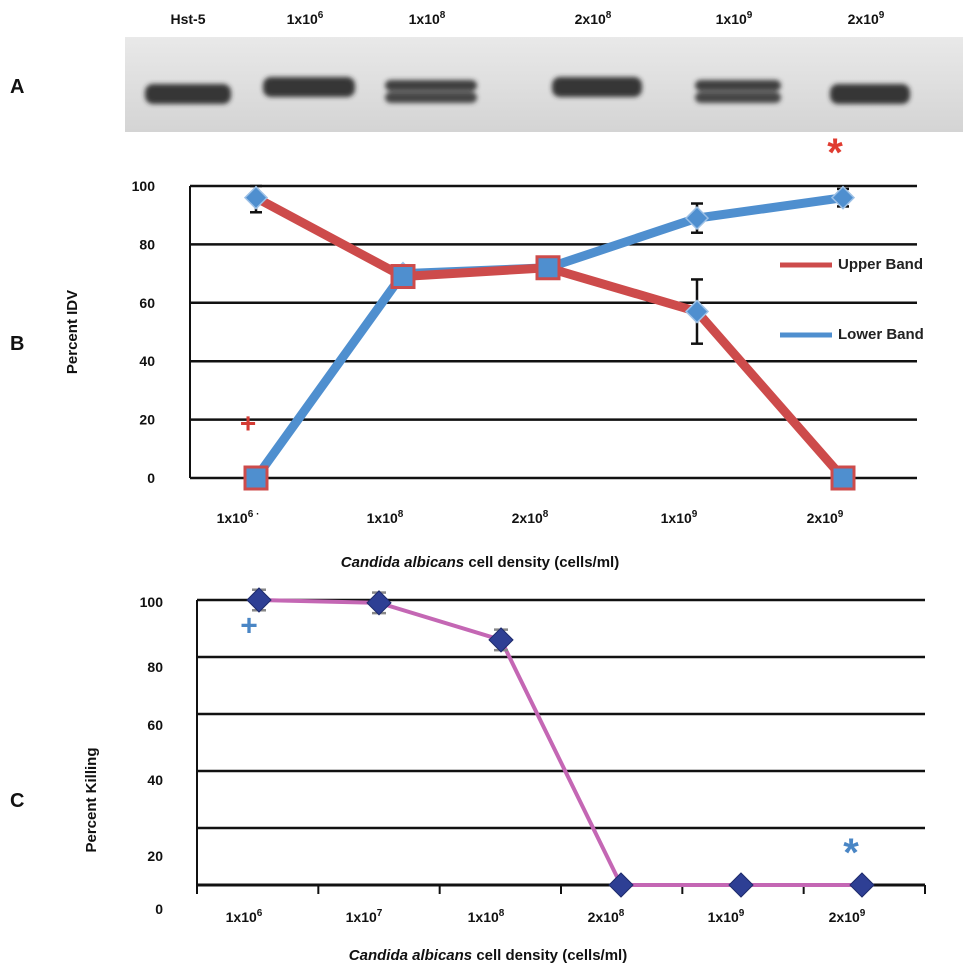 This screenshot has width=963, height=964. Describe the element at coordinates (880, 264) in the screenshot. I see `legend-label: Upper Band` at that location.